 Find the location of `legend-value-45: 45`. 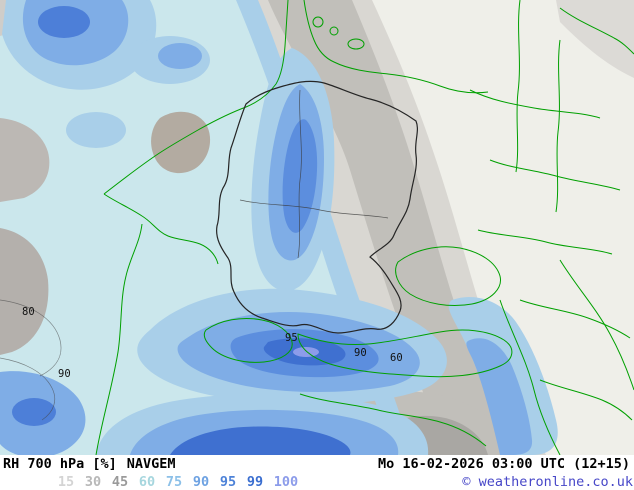

legend-value-45: 45 is located at coordinates (120, 482).